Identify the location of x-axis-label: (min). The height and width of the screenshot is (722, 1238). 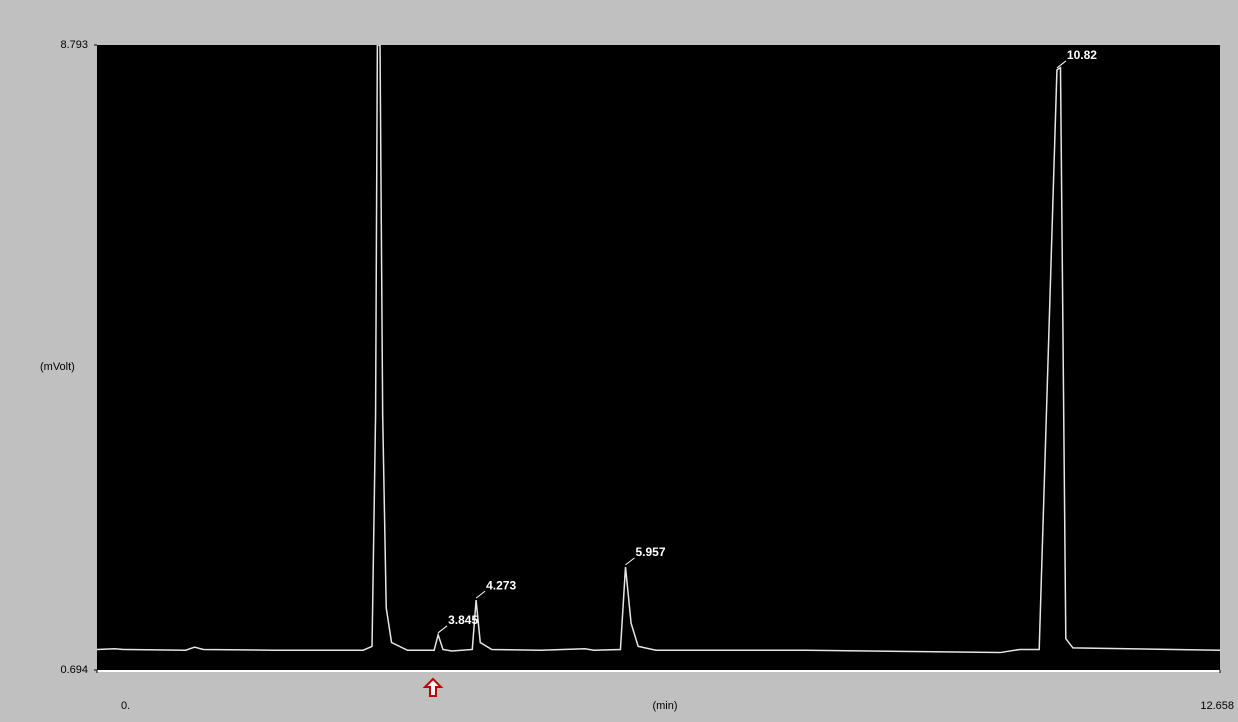
(664, 706).